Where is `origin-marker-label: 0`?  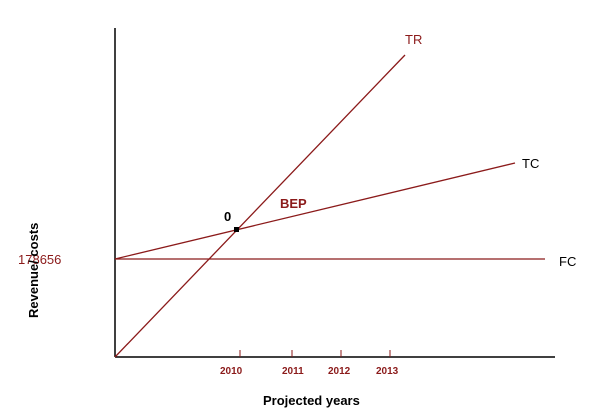 origin-marker-label: 0 is located at coordinates (227, 216).